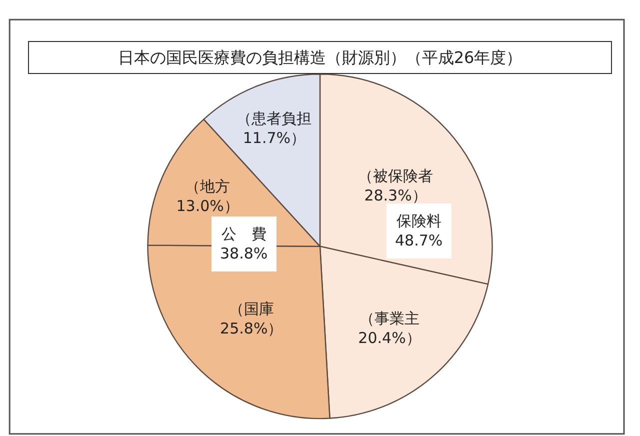 The image size is (640, 436). I want to click on slice-label: （患者負担, so click(274, 119).